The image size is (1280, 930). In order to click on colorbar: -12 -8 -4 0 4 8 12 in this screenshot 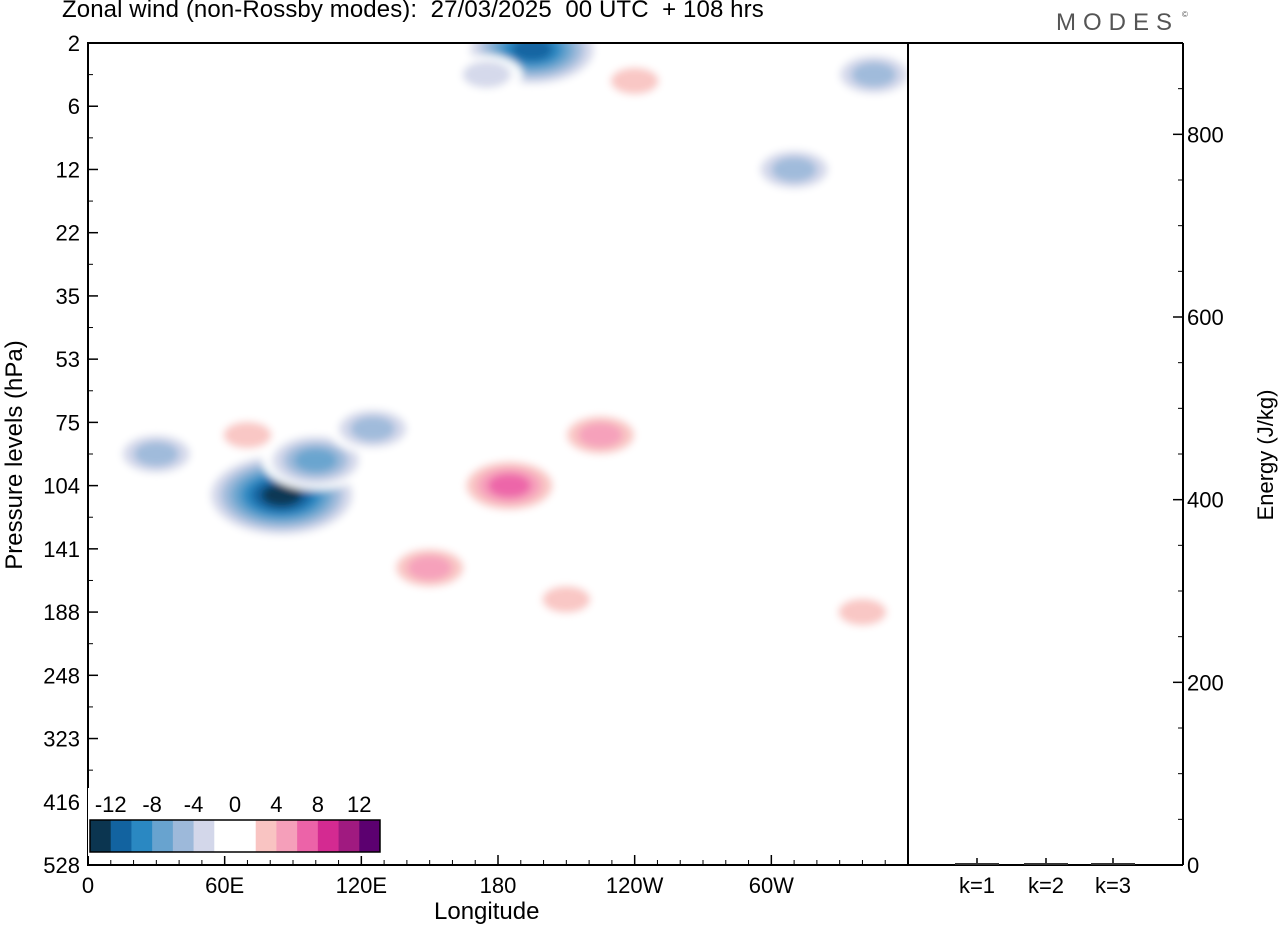, I will do `click(235, 822)`.